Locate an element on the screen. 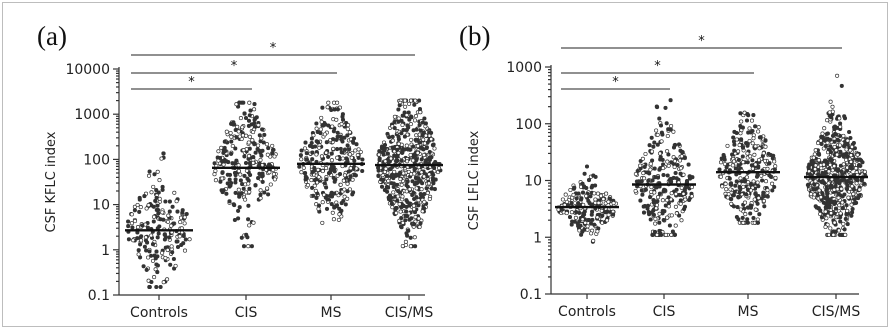 The height and width of the screenshot is (331, 893). y-tick-label: 0.1 is located at coordinates (99, 296).